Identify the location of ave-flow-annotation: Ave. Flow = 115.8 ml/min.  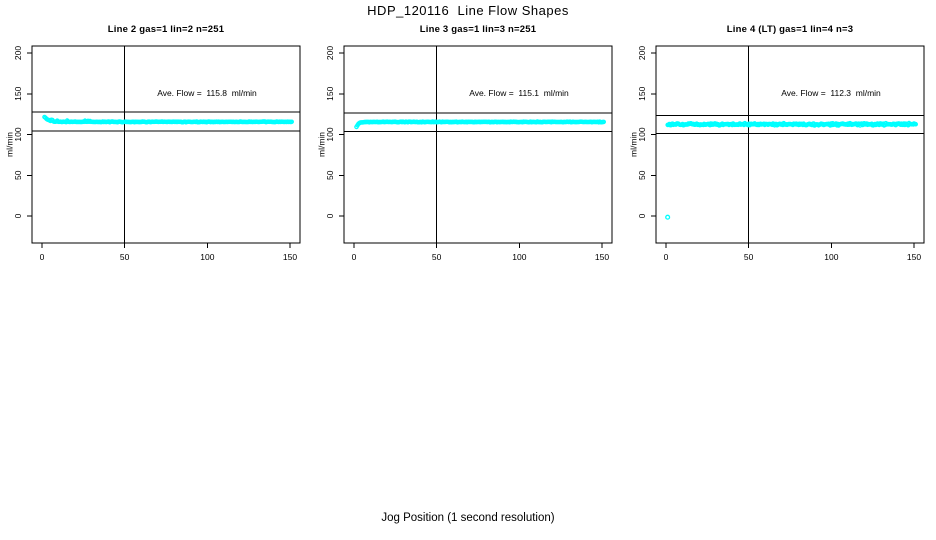
(207, 93).